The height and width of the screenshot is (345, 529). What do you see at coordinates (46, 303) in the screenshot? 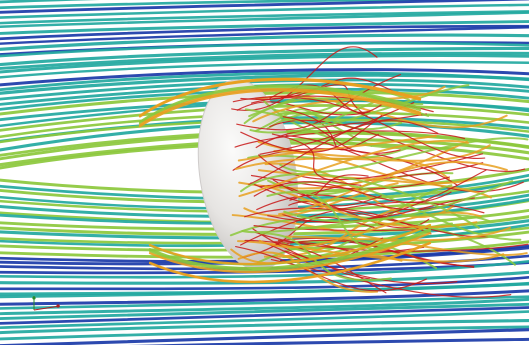
I see `orientation-axes-icon` at bounding box center [46, 303].